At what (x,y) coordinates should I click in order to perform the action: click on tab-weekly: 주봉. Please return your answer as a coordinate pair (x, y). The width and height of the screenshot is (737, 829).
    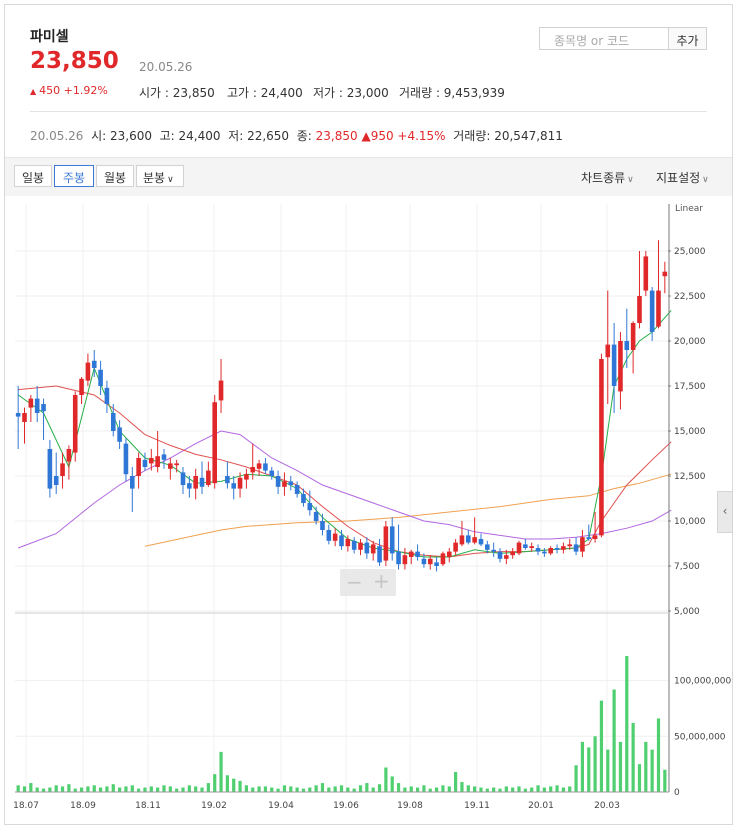
    Looking at the image, I should click on (74, 176).